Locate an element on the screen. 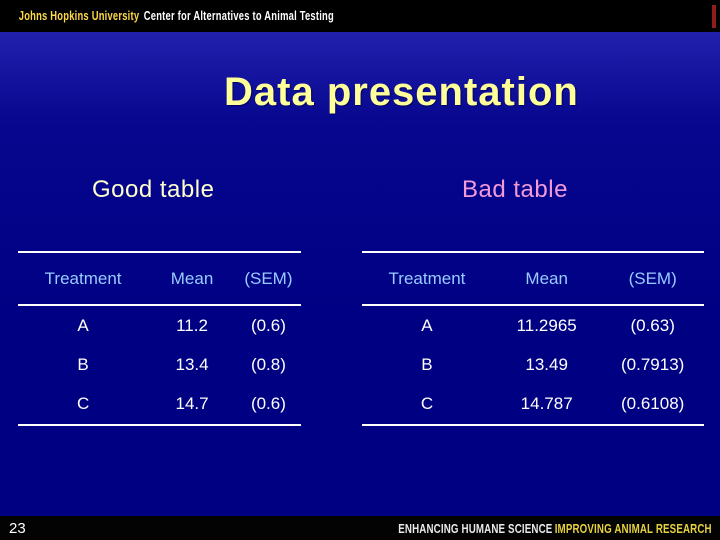  page-number: 23 is located at coordinates (17, 528).